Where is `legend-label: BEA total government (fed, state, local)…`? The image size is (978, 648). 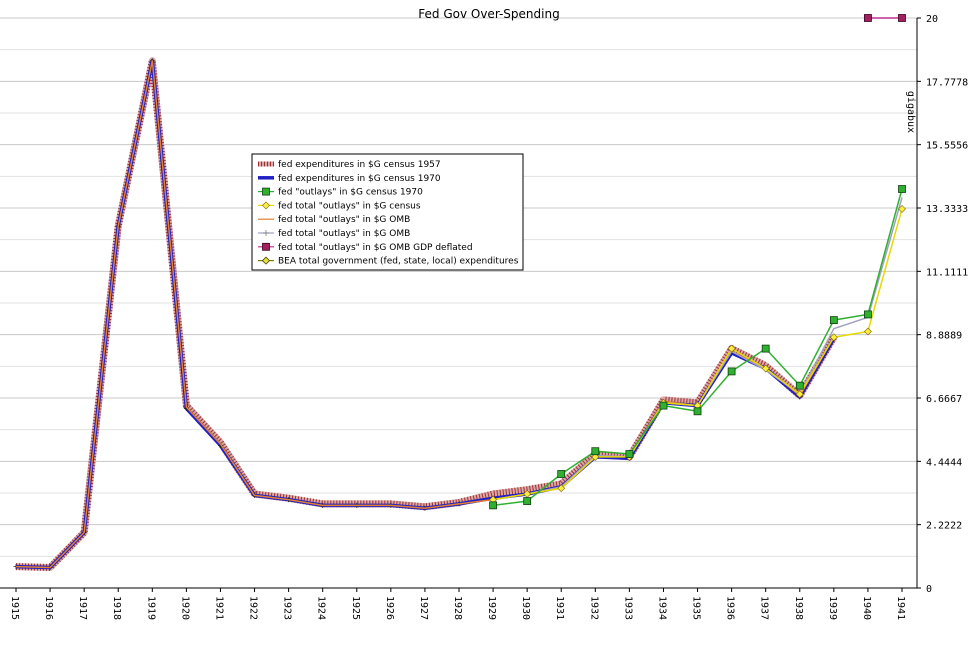 legend-label: BEA total government (fed, state, local)… is located at coordinates (398, 262).